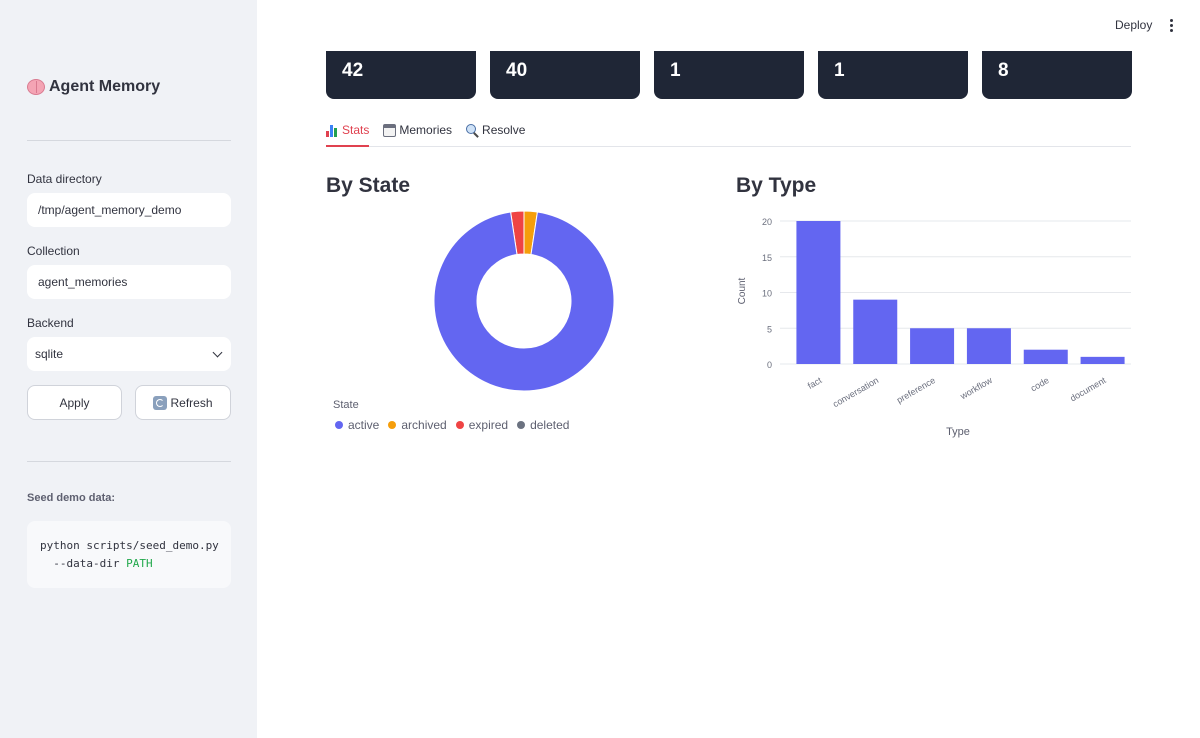 The height and width of the screenshot is (738, 1200). What do you see at coordinates (217, 352) in the screenshot?
I see `chevron-down-icon` at bounding box center [217, 352].